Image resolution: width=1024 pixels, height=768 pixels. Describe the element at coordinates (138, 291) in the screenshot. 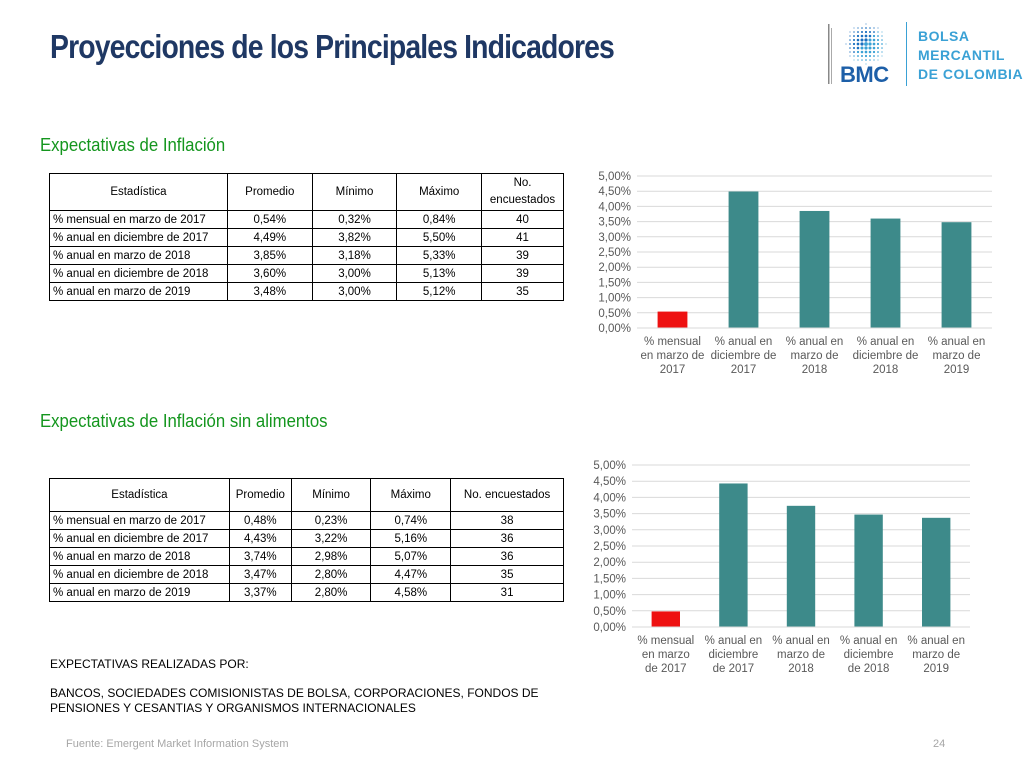

I see `table-cell: % anual en marzo de 2019` at that location.